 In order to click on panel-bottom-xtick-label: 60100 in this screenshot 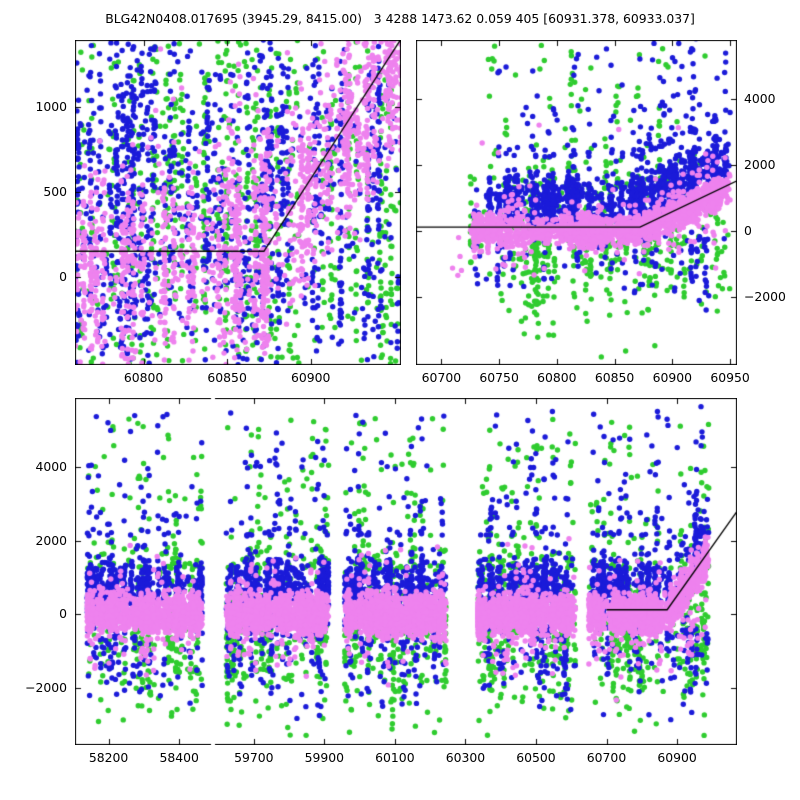, I will do `click(395, 757)`.